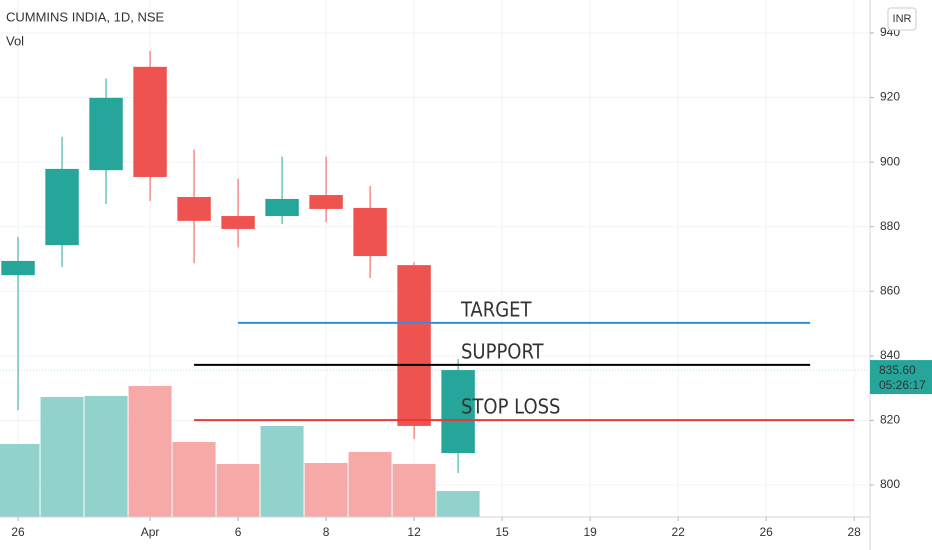 The image size is (932, 550). I want to click on x-tick-label: 15, so click(502, 532).